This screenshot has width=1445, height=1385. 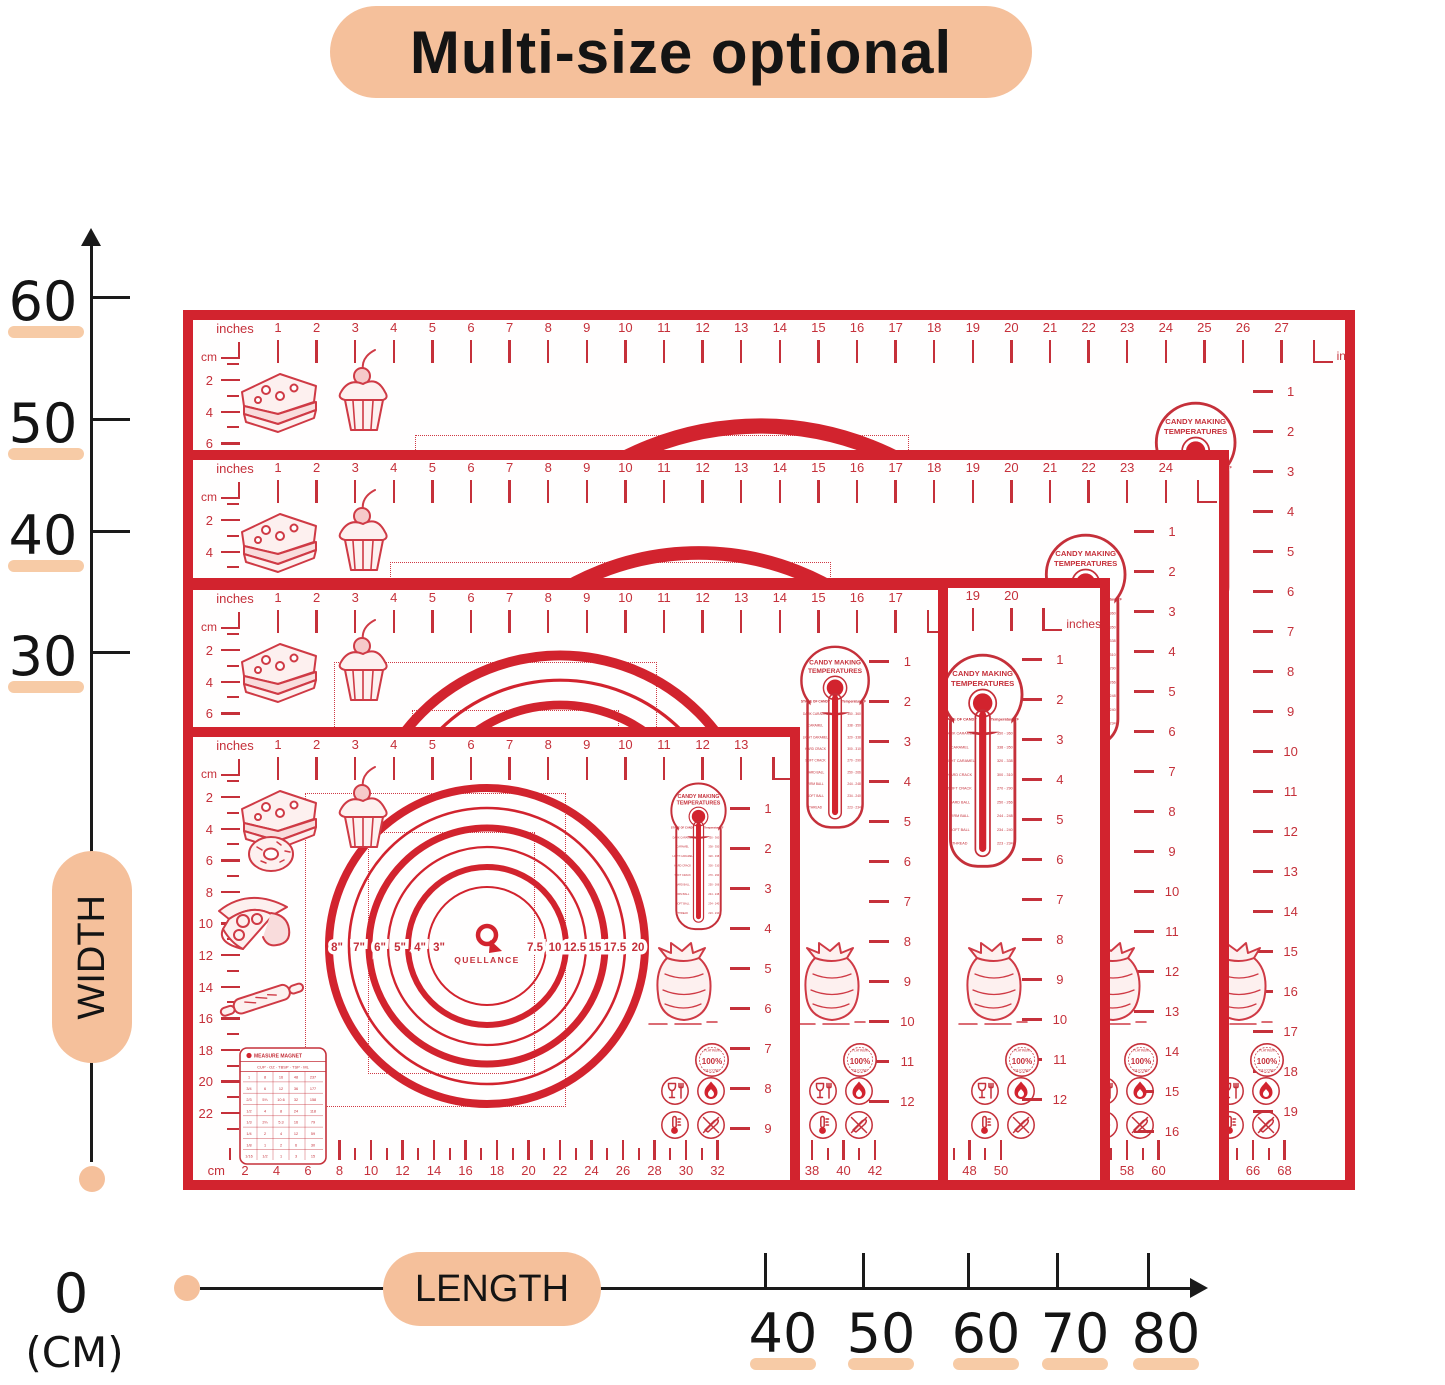 What do you see at coordinates (783, 1333) in the screenshot?
I see `x-label-40: 40` at bounding box center [783, 1333].